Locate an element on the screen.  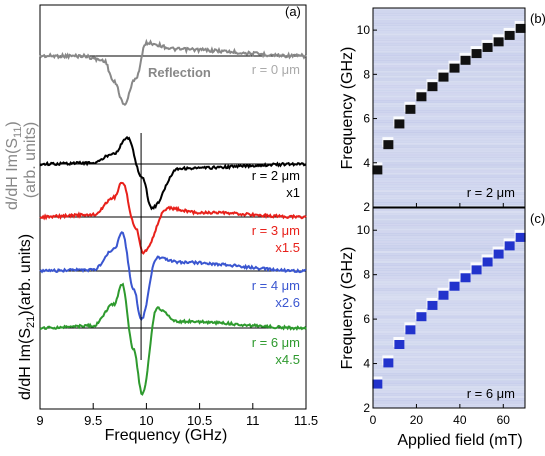
heatmap-background is located at coordinates (449, 308).